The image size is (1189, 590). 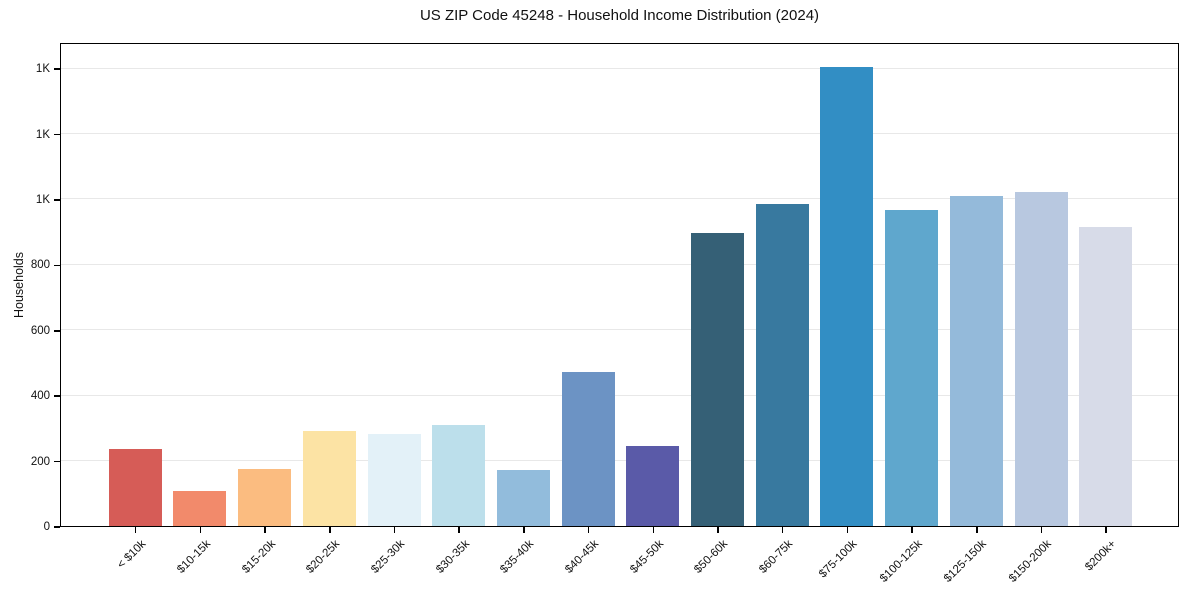 What do you see at coordinates (388, 557) in the screenshot?
I see `x-tick-label: $25-30k` at bounding box center [388, 557].